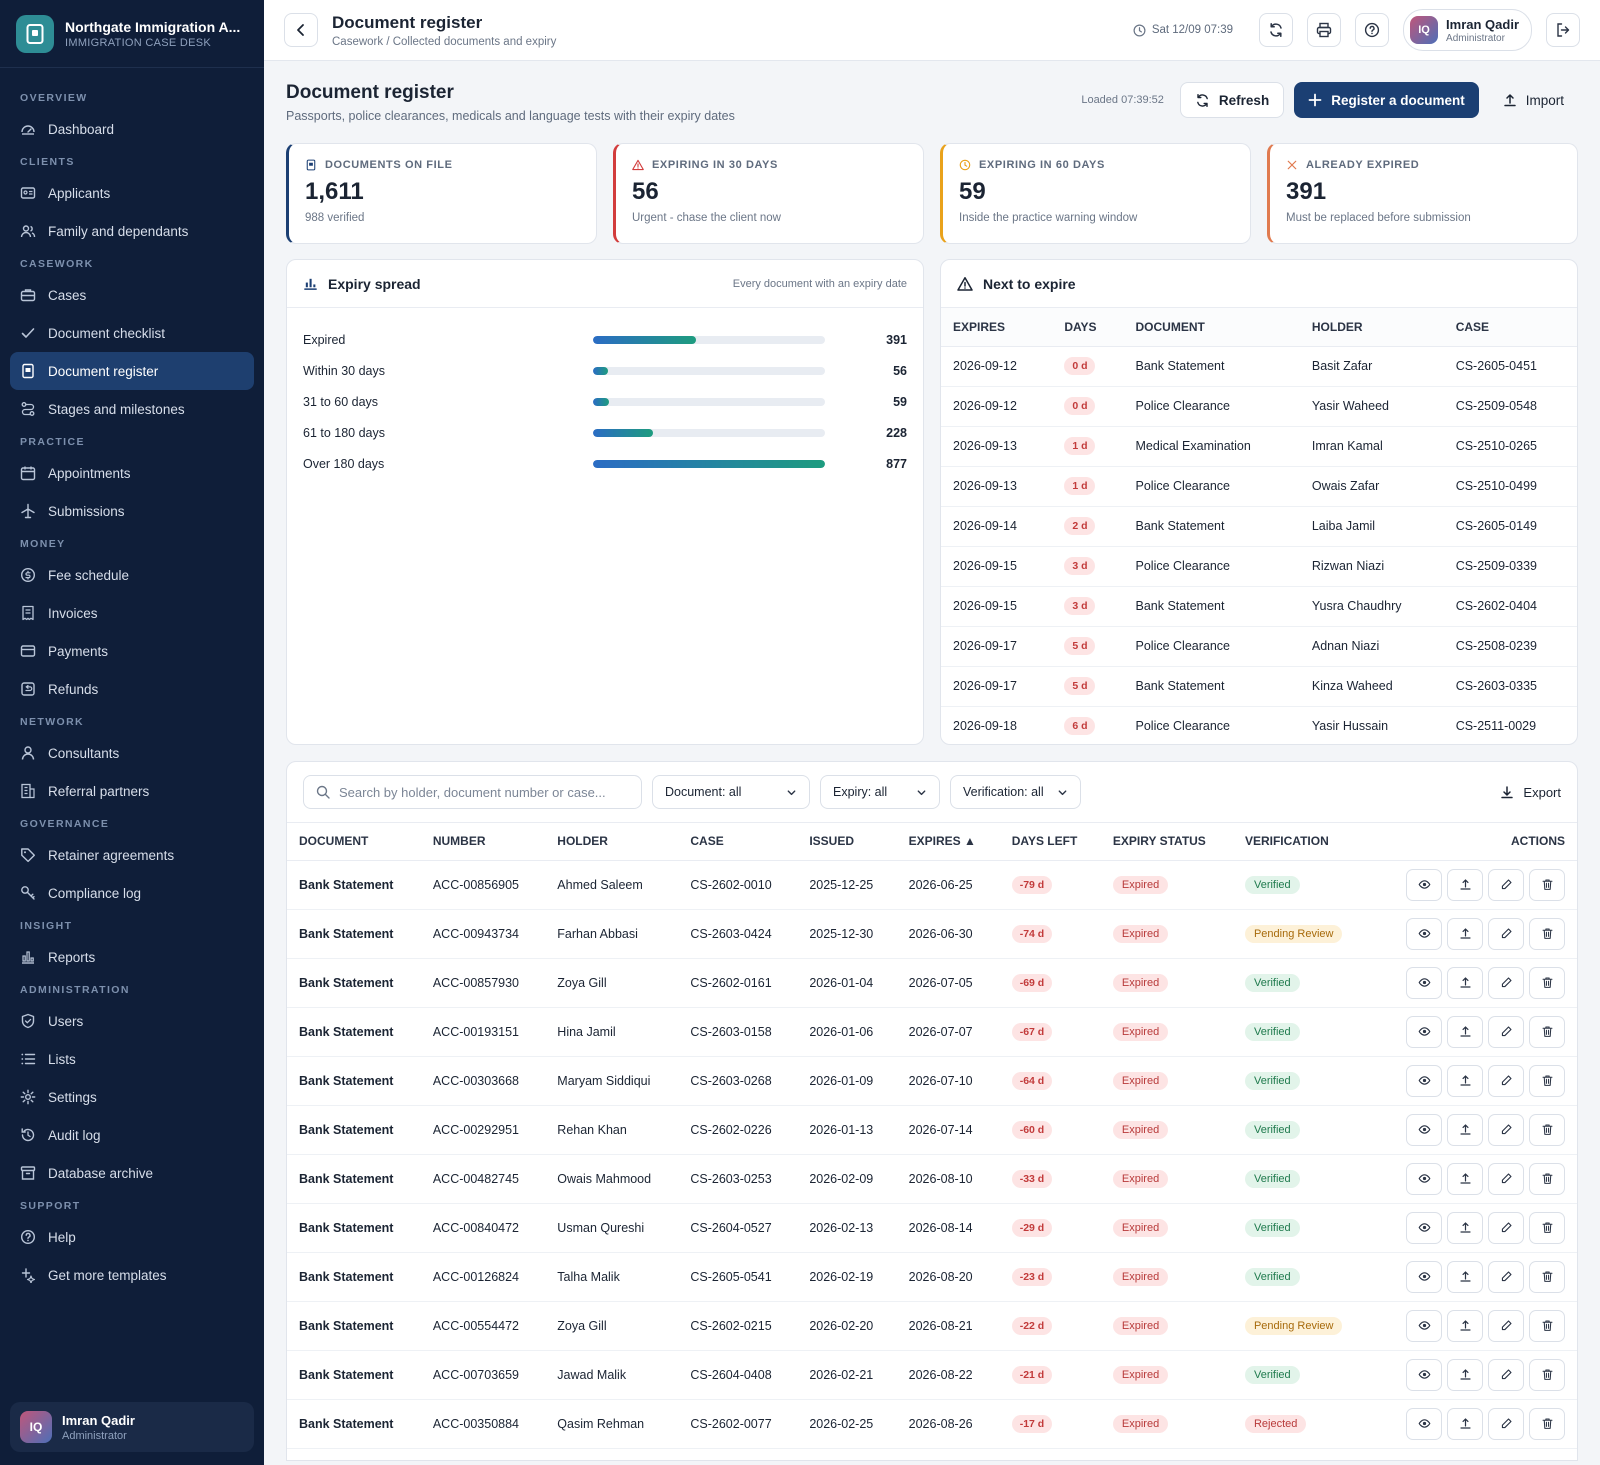 Image resolution: width=1600 pixels, height=1465 pixels. Describe the element at coordinates (1533, 100) in the screenshot. I see `import-button: Import` at that location.